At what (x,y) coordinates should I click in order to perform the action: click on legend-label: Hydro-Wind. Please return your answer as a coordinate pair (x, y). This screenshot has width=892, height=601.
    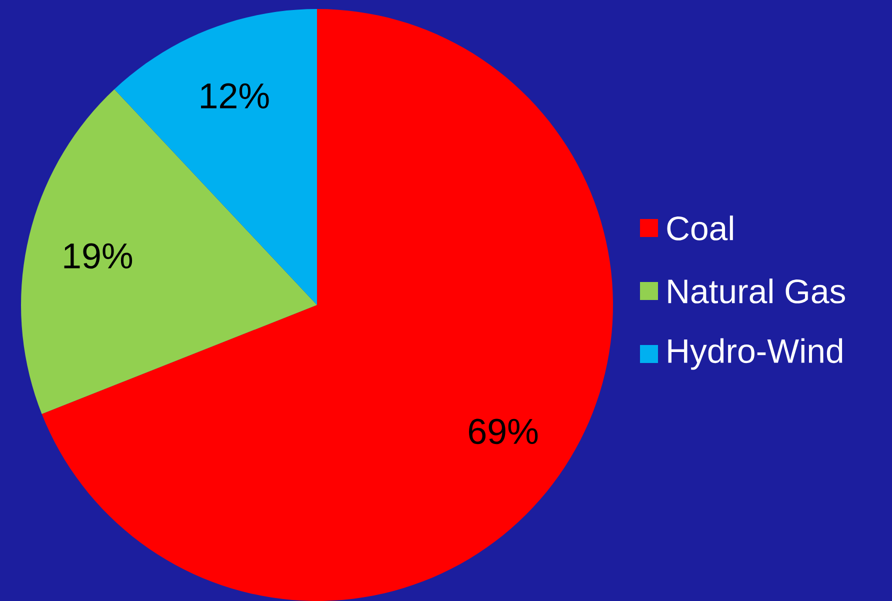
    Looking at the image, I should click on (755, 354).